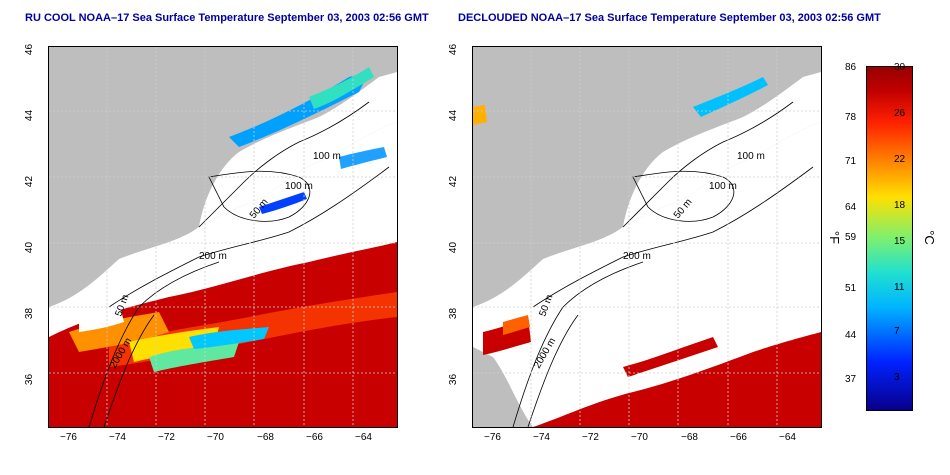 This screenshot has width=950, height=475. What do you see at coordinates (929, 237) in the screenshot?
I see `colorbar-unit-c: °C` at bounding box center [929, 237].